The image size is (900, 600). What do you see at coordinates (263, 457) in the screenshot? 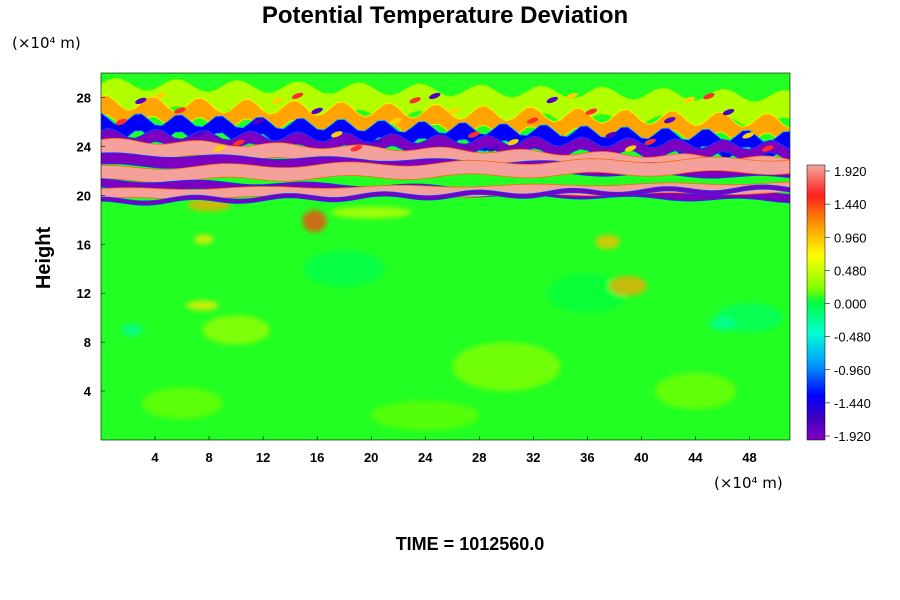
I see `x-tick-label: 12` at bounding box center [263, 457].